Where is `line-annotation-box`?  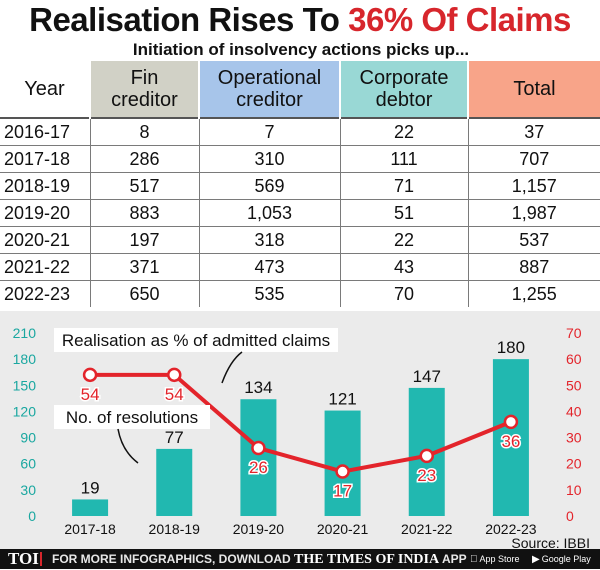 line-annotation-box is located at coordinates (196, 340).